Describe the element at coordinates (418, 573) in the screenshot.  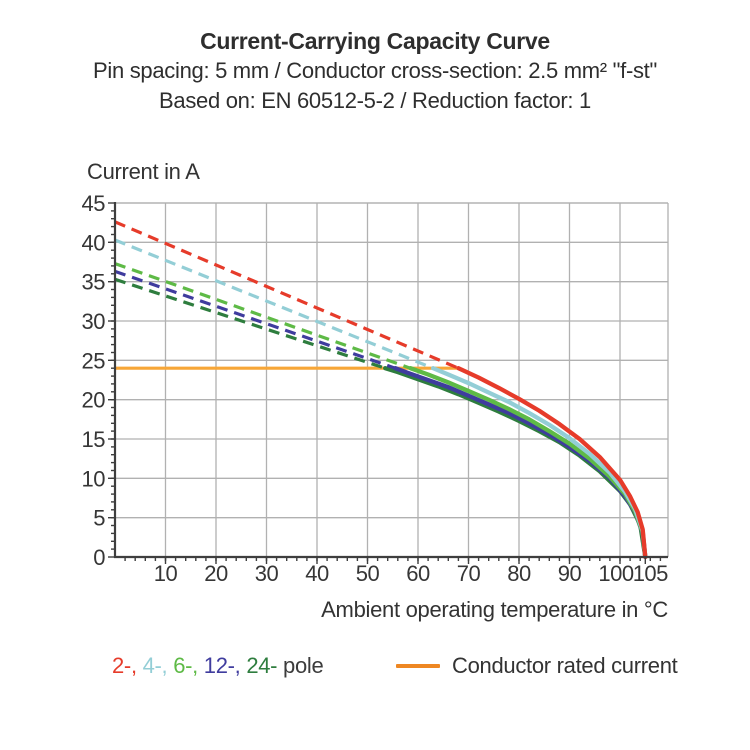
I see `svg-text: 60` at that location.